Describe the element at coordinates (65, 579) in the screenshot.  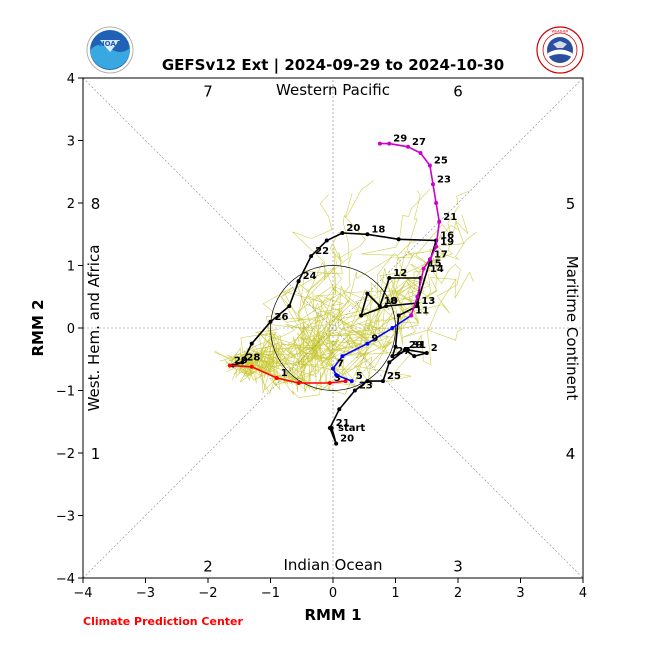
I see `y-tick-label: −4` at that location.